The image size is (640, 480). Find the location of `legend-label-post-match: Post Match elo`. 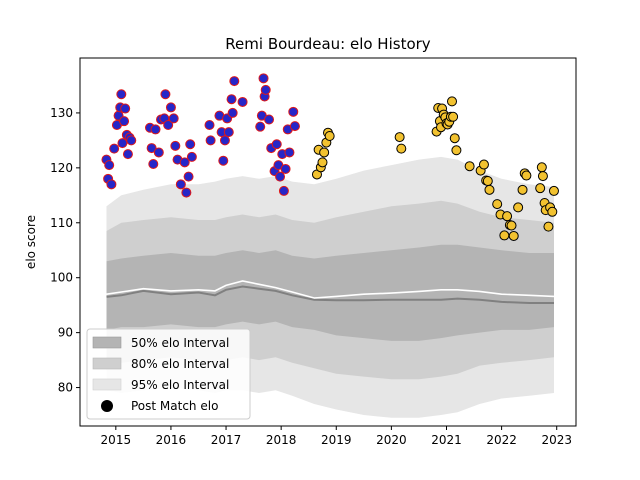

legend-label-post-match: Post Match elo is located at coordinates (174, 406).